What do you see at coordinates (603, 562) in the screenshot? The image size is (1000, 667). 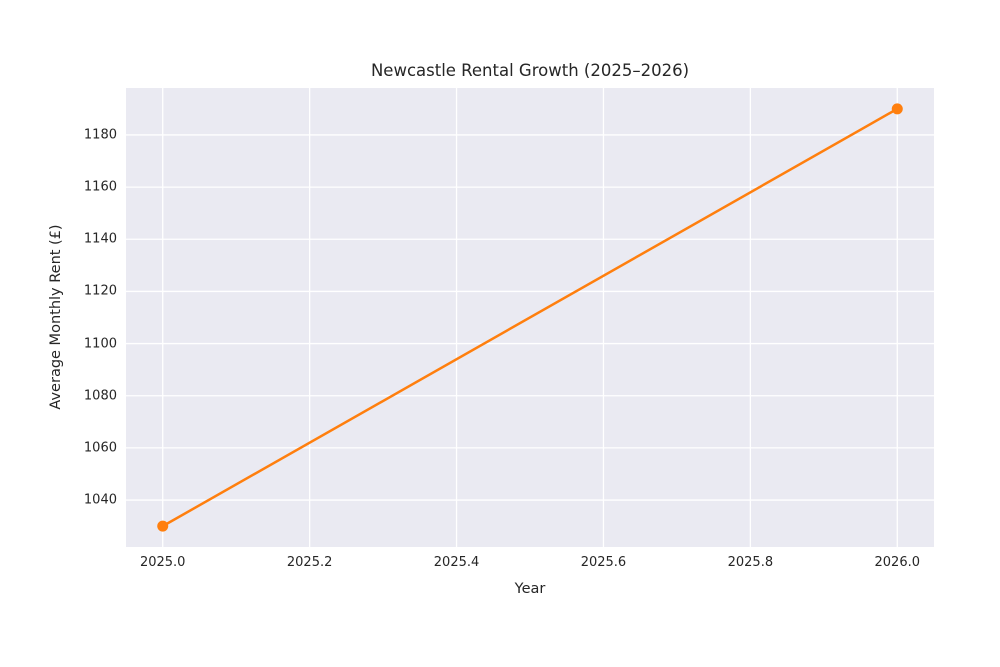 I see `x-tick-label: 2025.6` at bounding box center [603, 562].